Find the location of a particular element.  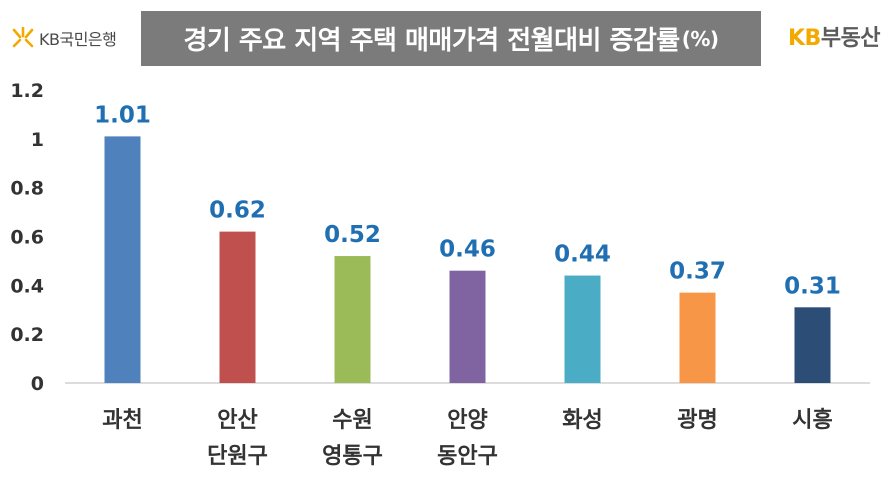

data-label: 0.52 is located at coordinates (352, 235).